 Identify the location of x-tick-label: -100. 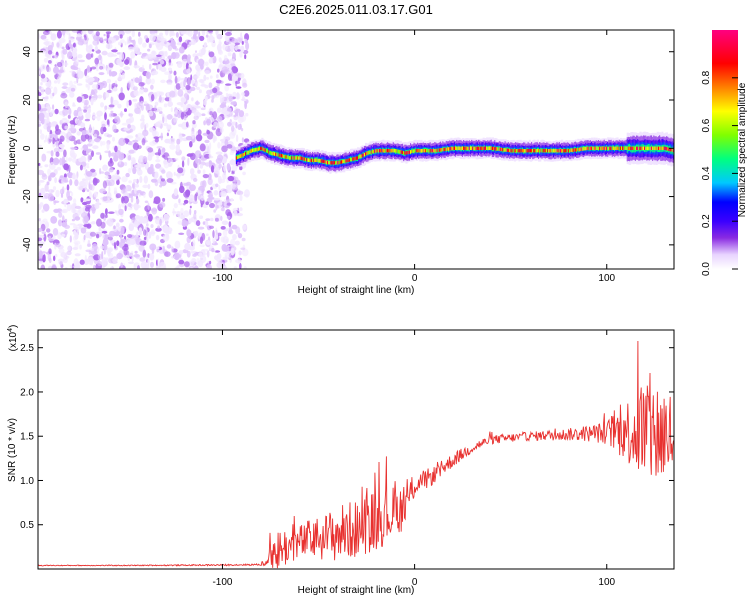
(222, 582).